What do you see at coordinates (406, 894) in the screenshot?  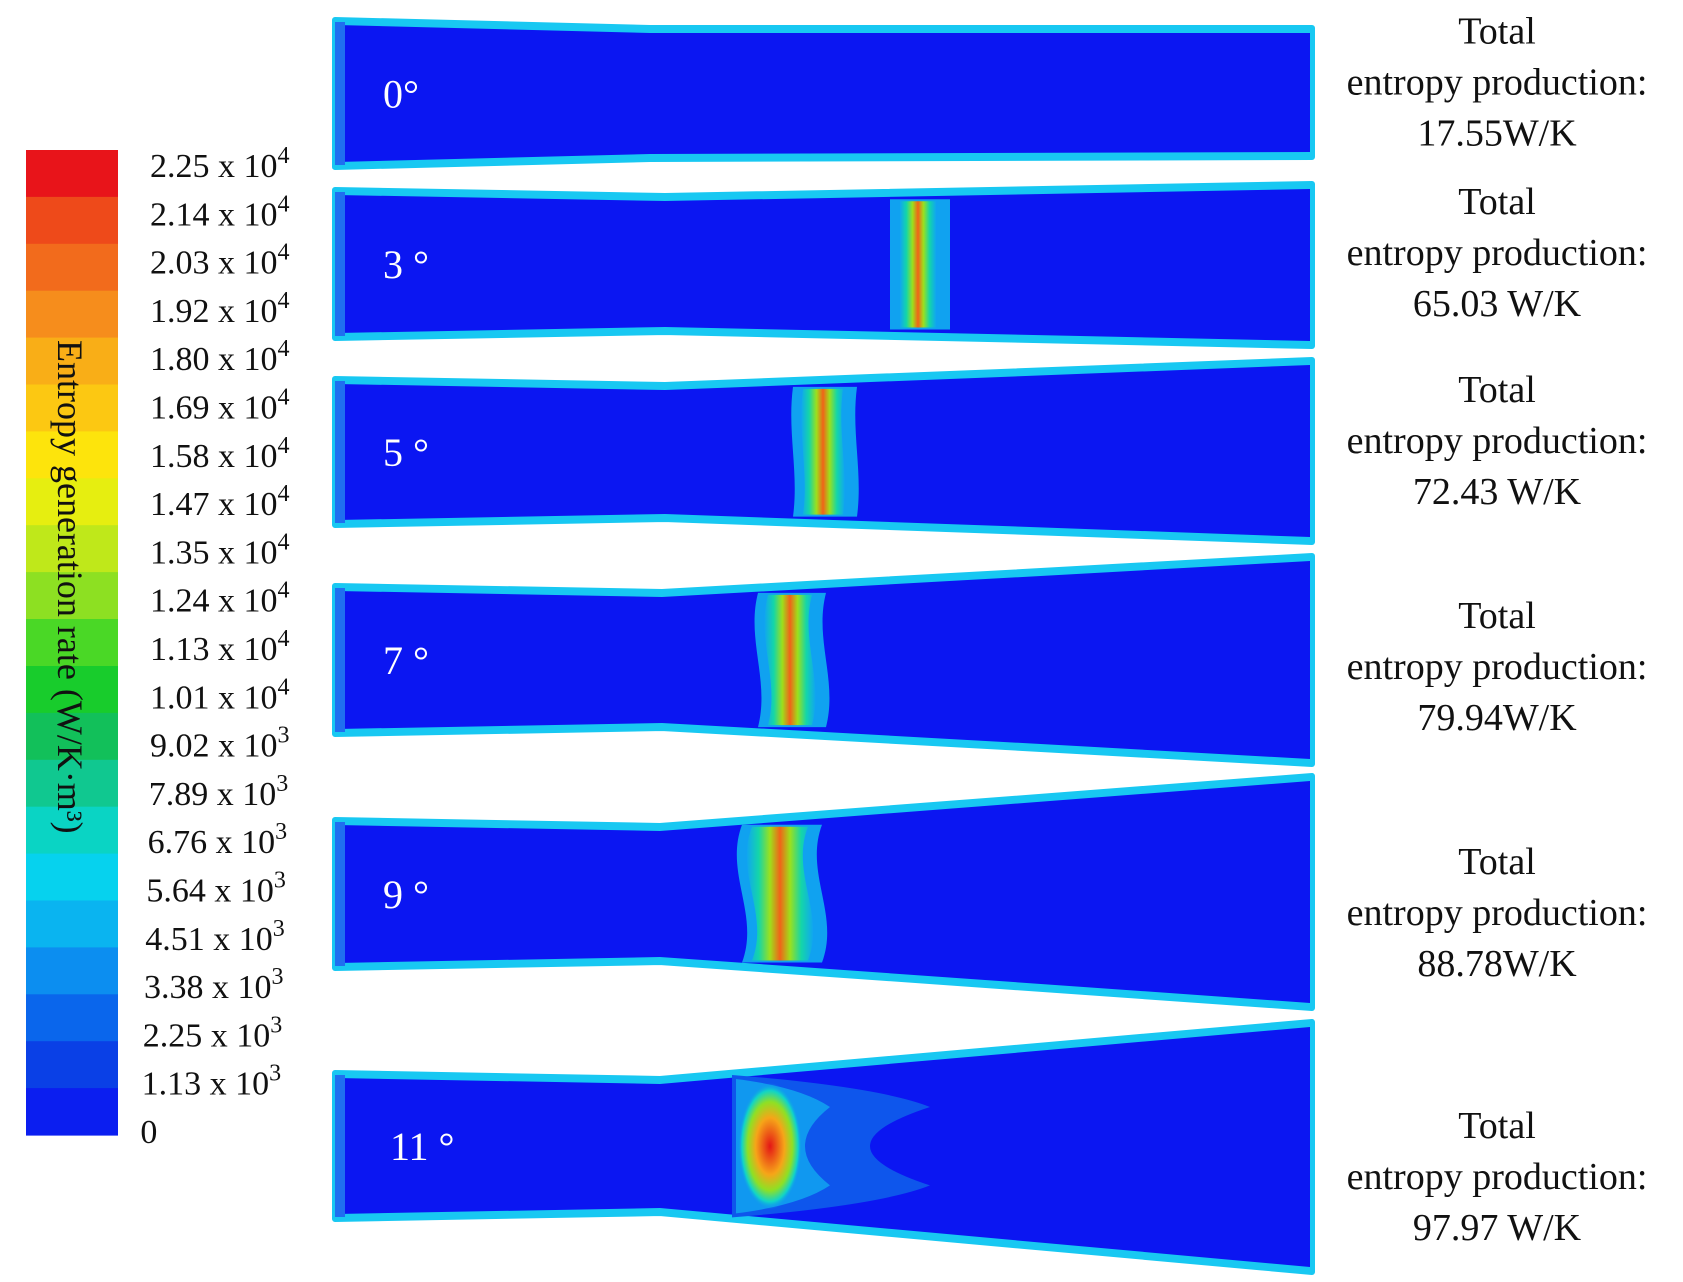 I see `angle-label: 9 °` at bounding box center [406, 894].